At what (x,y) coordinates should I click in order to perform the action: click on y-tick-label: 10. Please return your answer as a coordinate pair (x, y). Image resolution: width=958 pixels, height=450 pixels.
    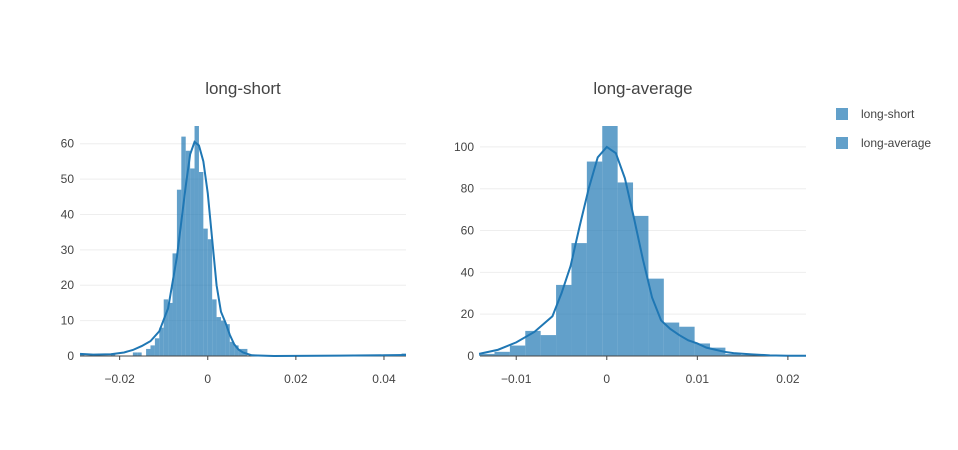
    Looking at the image, I should click on (68, 321).